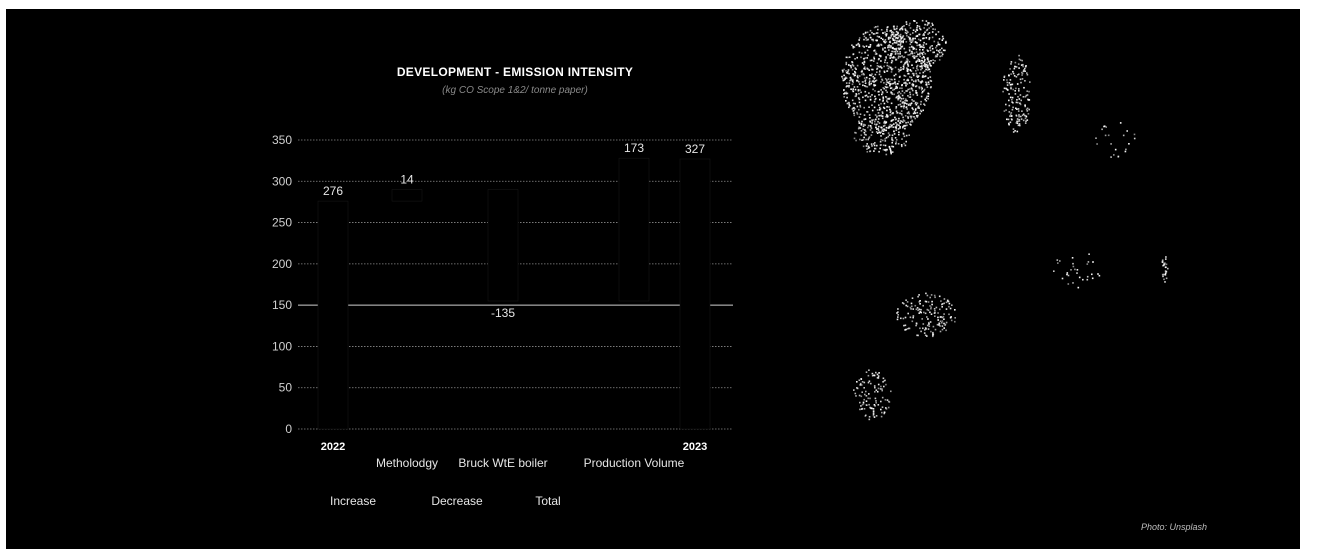  What do you see at coordinates (634, 229) in the screenshot?
I see `bar-production-volume` at bounding box center [634, 229].